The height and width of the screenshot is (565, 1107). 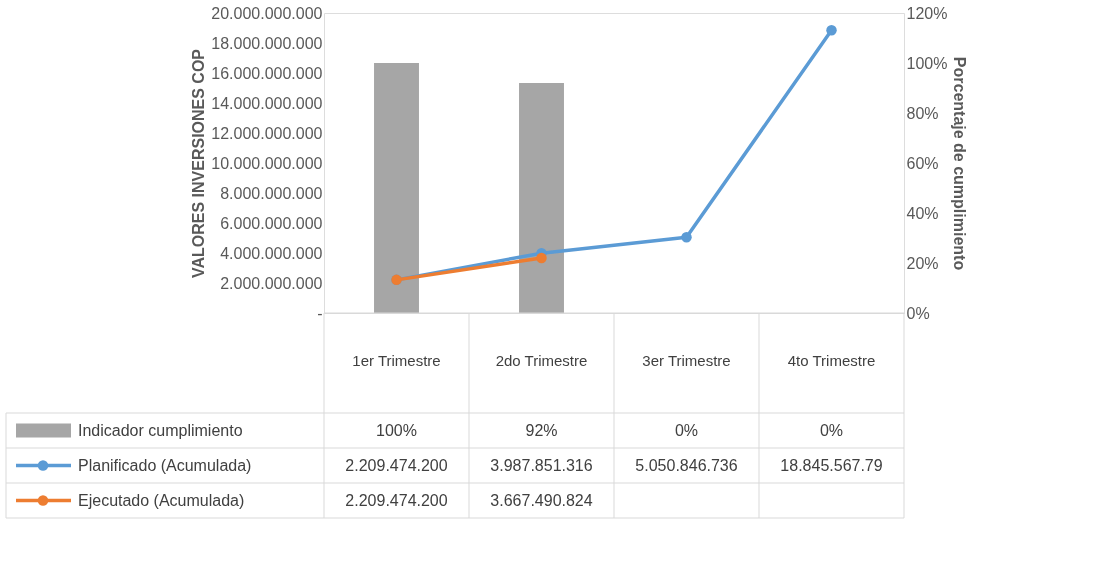 I want to click on y-tick-label: 8.000.000.000, so click(x=271, y=193).